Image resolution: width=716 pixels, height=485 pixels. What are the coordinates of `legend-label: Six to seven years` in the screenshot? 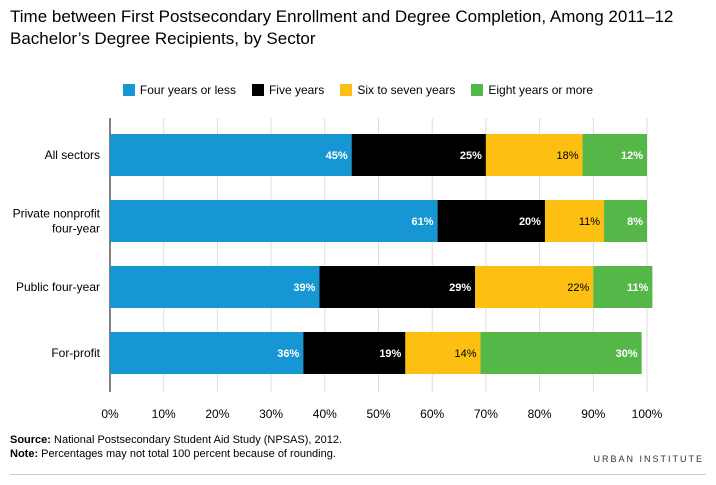 It's located at (406, 90).